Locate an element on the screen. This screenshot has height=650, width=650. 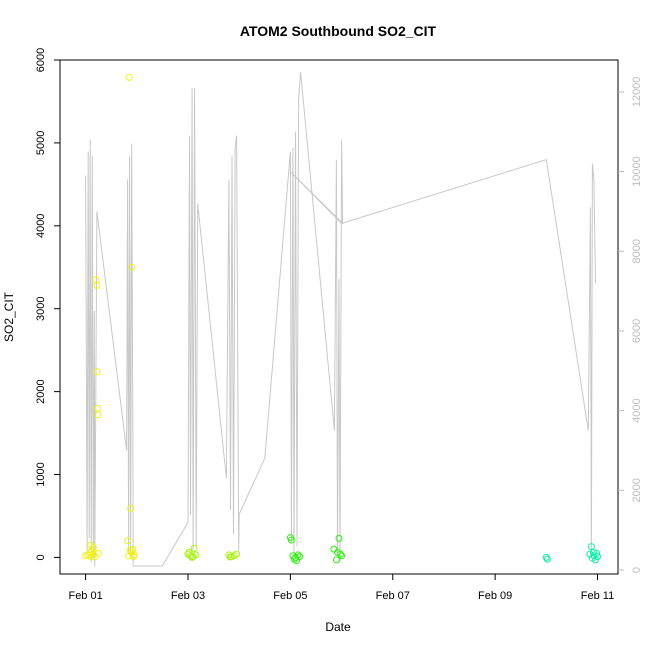
x-tick-label: Feb 01 is located at coordinates (85, 596).